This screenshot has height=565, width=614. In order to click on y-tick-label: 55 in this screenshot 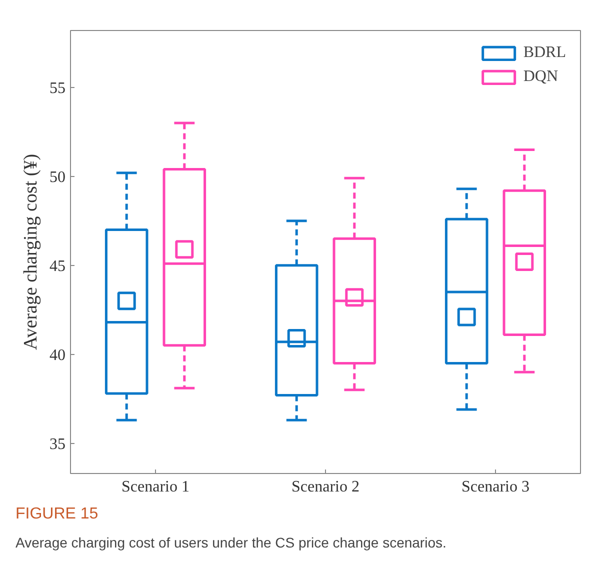, I will do `click(58, 88)`.